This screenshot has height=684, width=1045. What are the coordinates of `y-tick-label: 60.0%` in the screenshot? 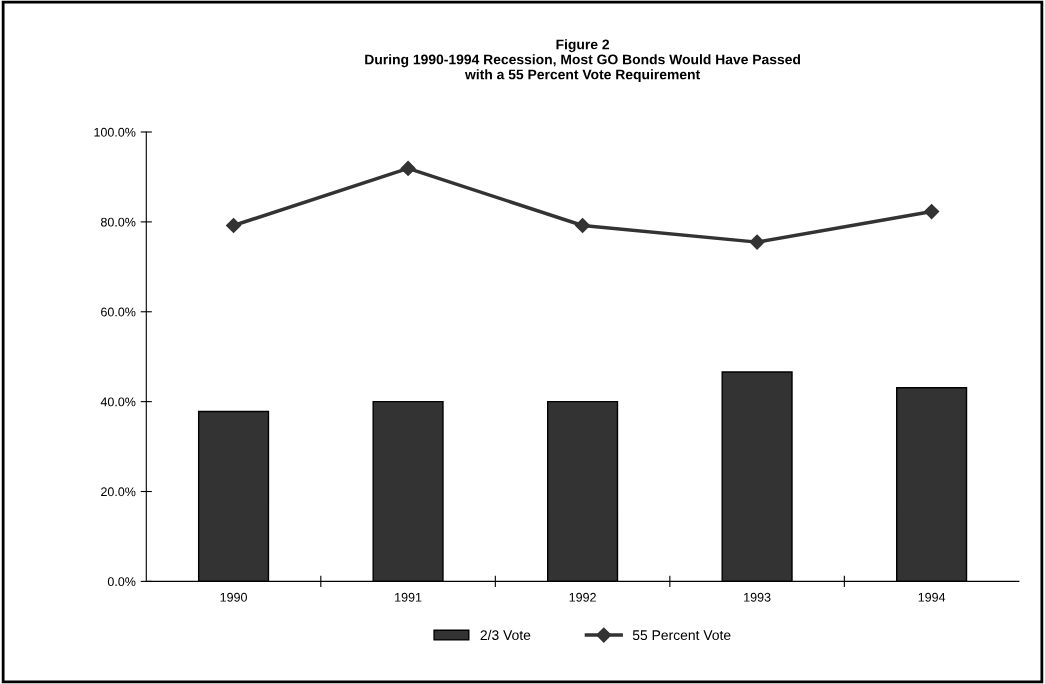 It's located at (118, 312).